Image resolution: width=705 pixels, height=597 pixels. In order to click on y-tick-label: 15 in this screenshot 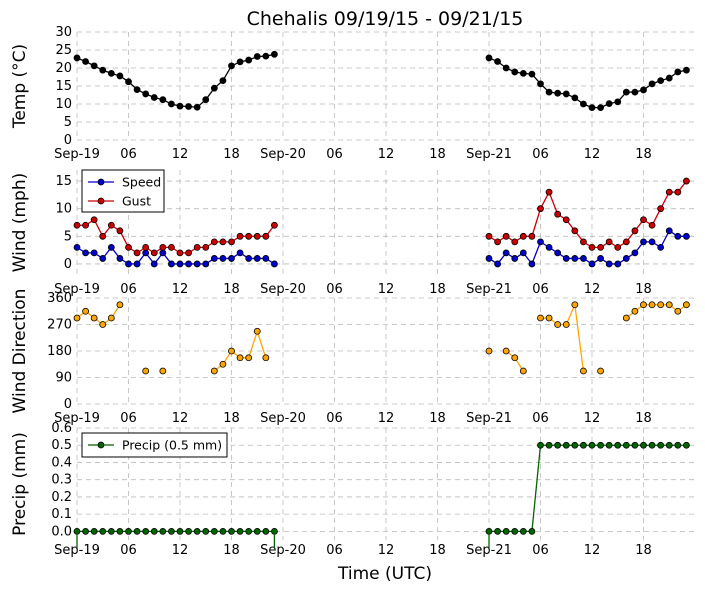, I will do `click(63, 181)`.